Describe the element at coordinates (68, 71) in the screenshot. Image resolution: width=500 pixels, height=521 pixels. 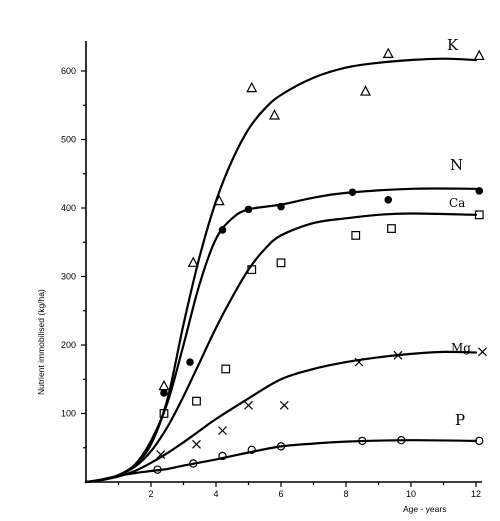
I see `y-tick-label: 600` at that location.